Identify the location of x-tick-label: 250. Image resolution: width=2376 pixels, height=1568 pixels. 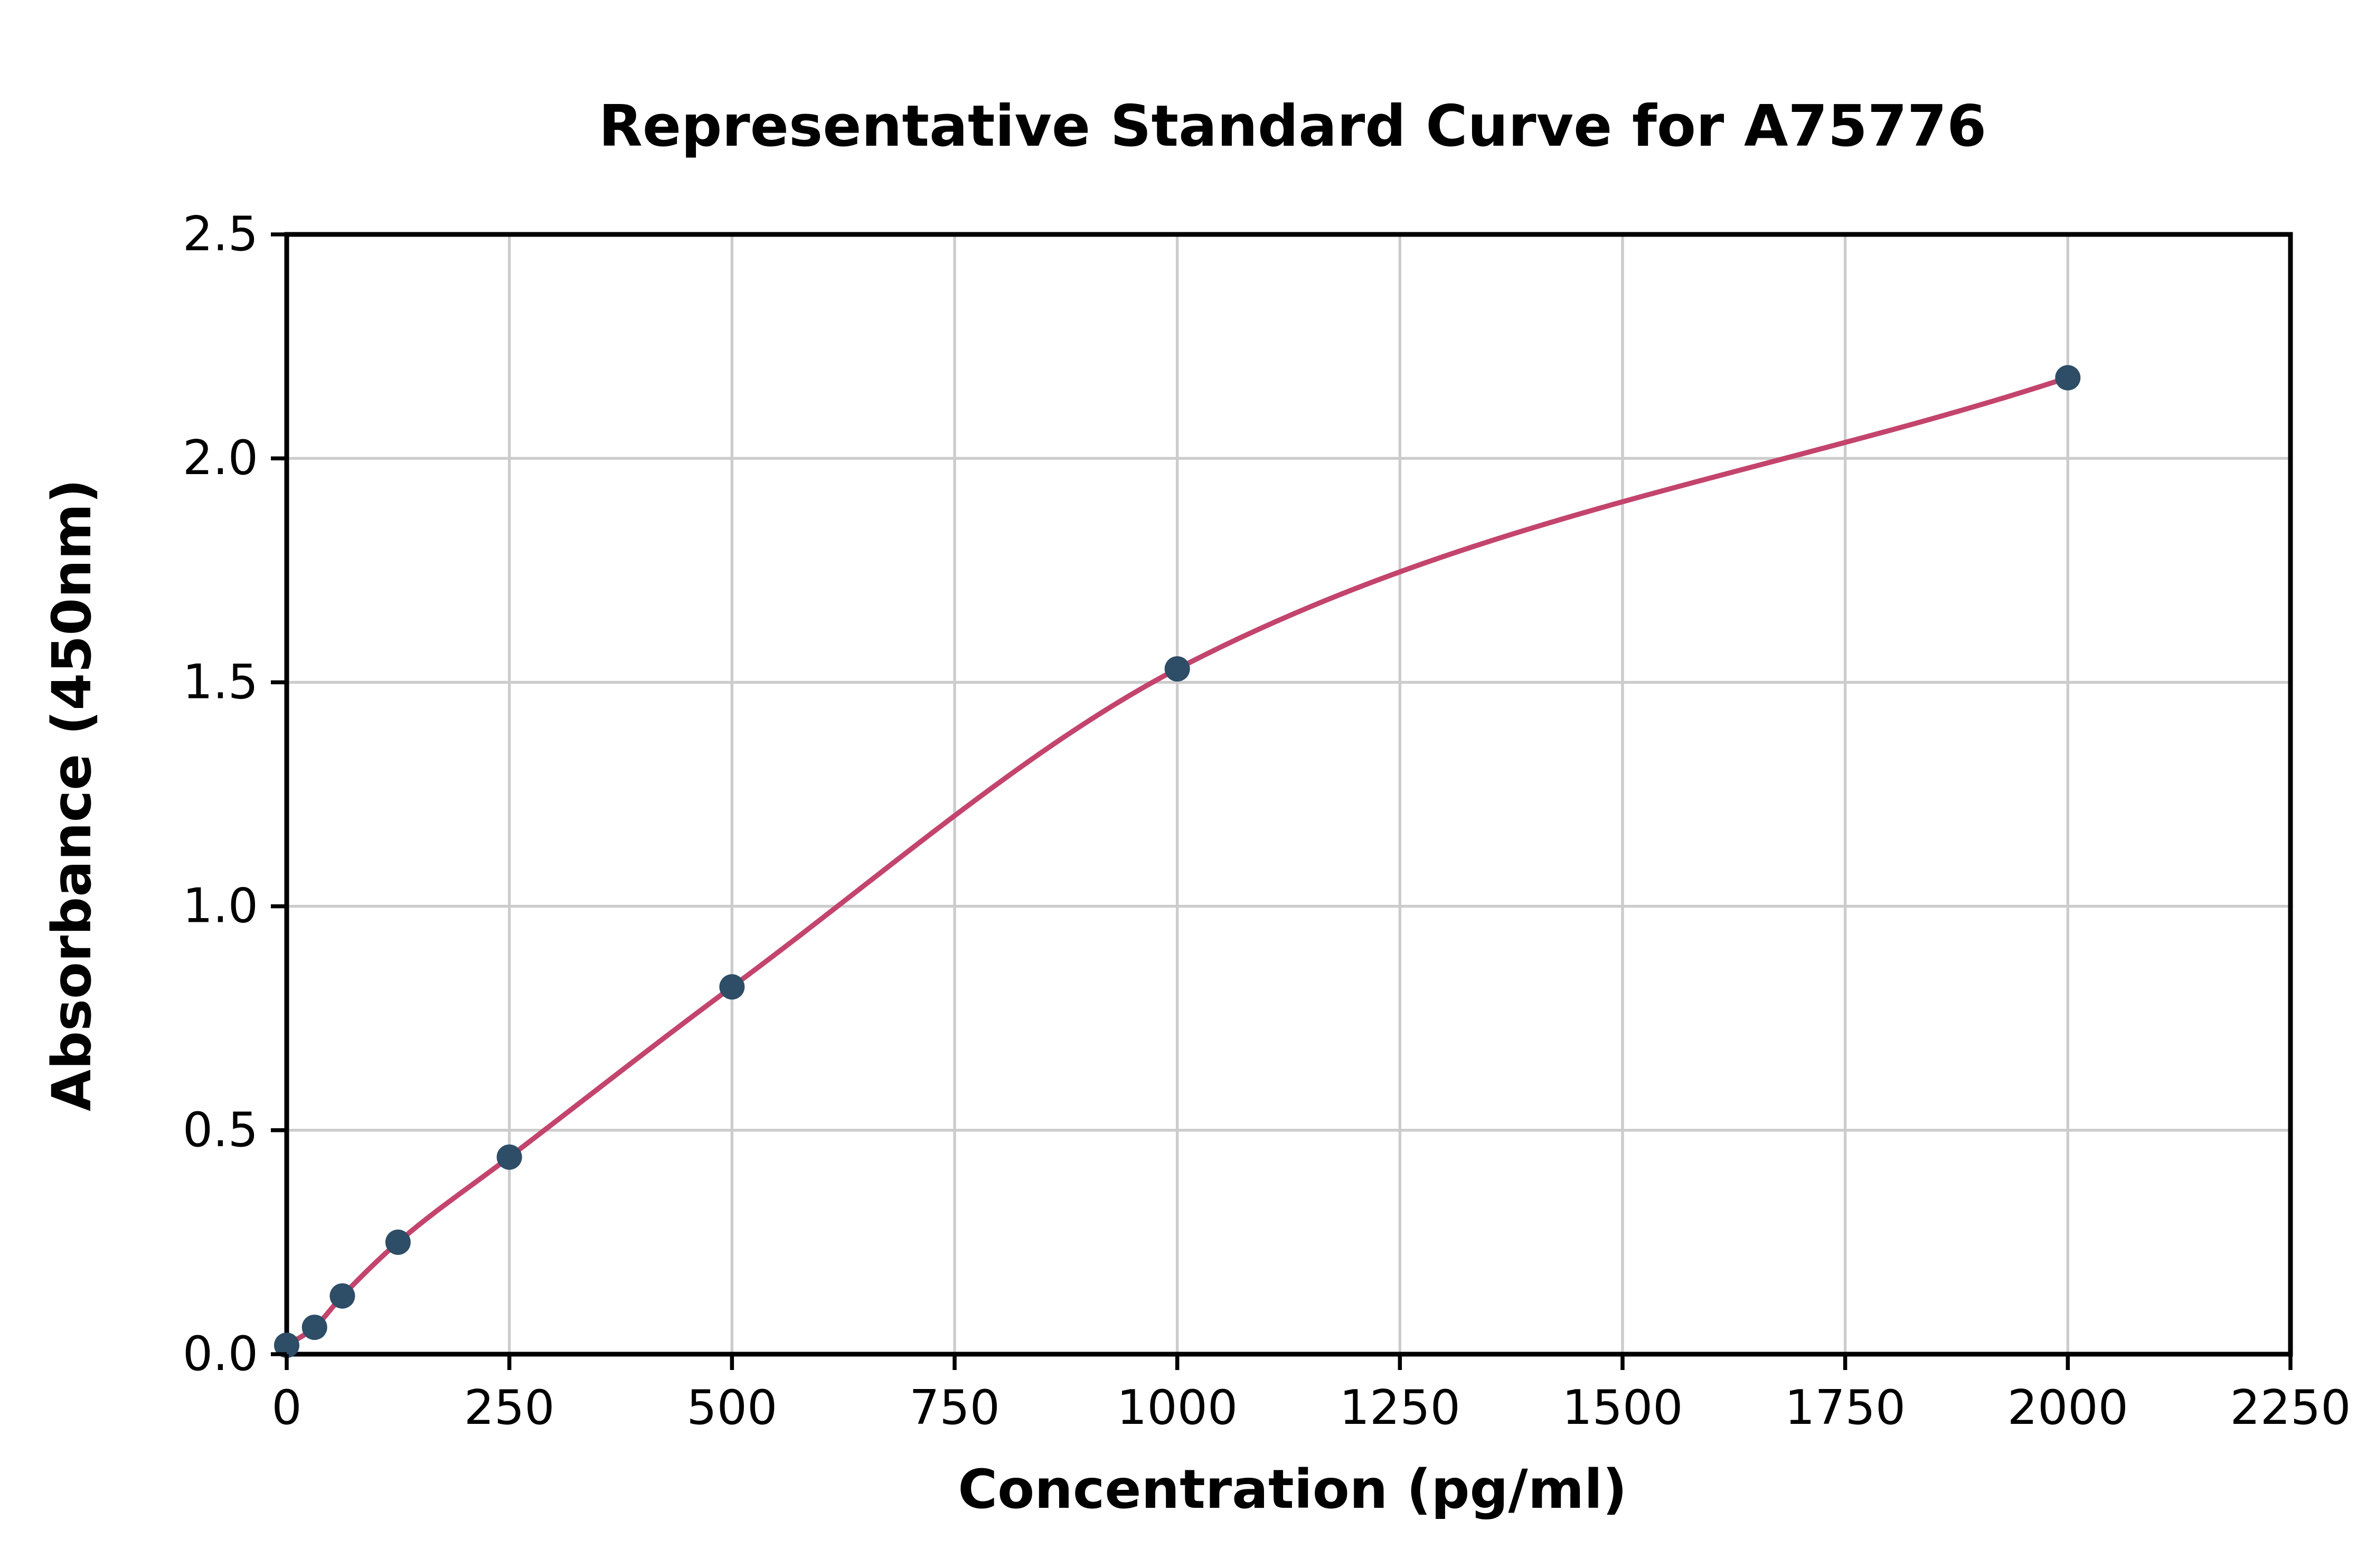
(510, 1408).